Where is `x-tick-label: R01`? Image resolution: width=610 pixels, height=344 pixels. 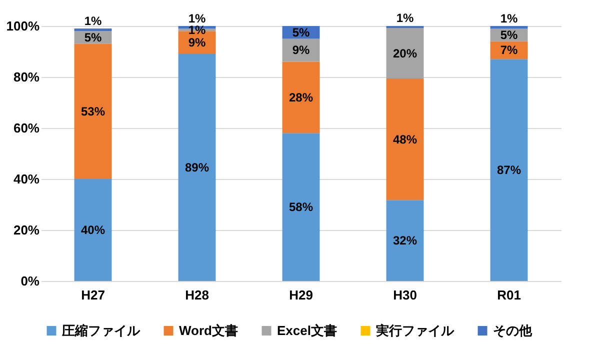 x-tick-label: R01 is located at coordinates (509, 295).